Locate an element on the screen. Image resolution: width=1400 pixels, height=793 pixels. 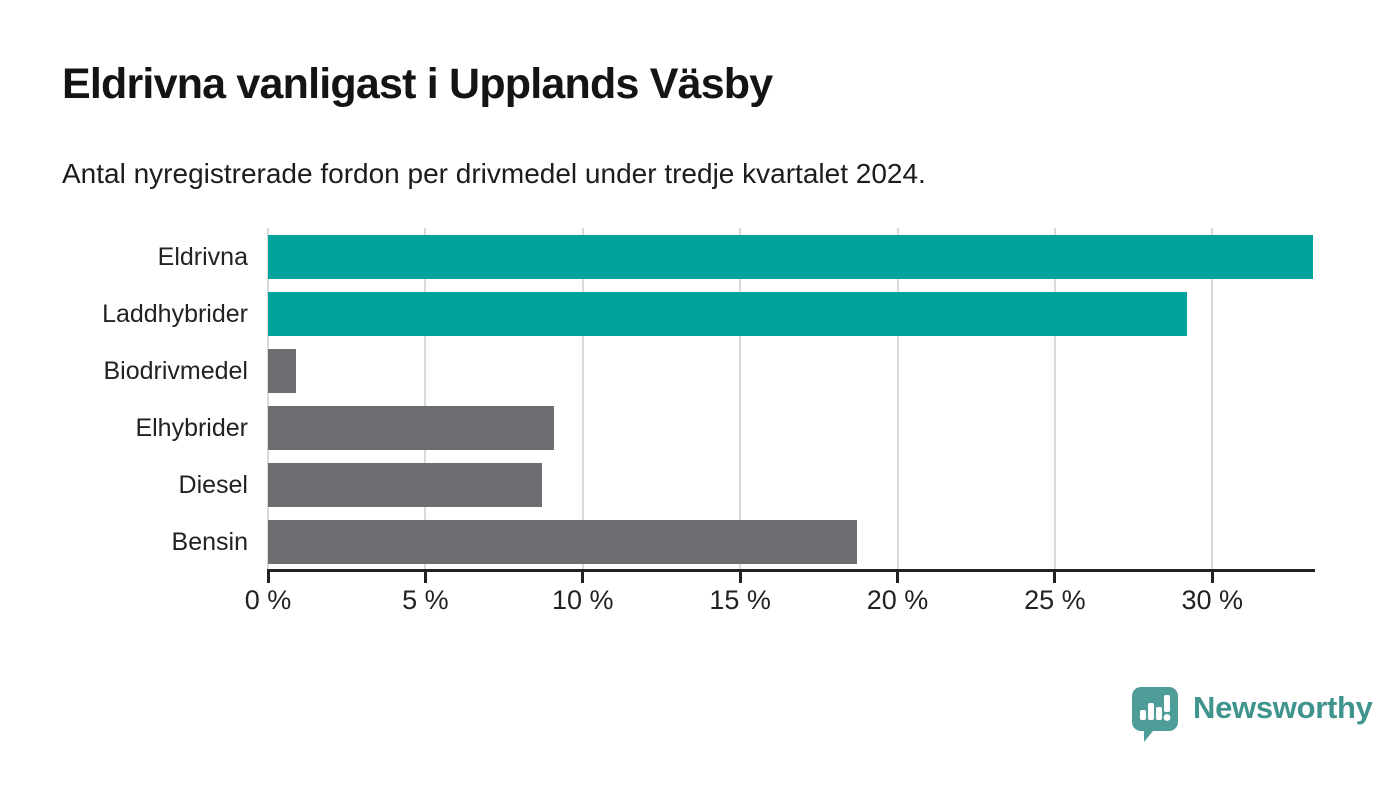
newsworthy-logo-icon is located at coordinates (1155, 714).